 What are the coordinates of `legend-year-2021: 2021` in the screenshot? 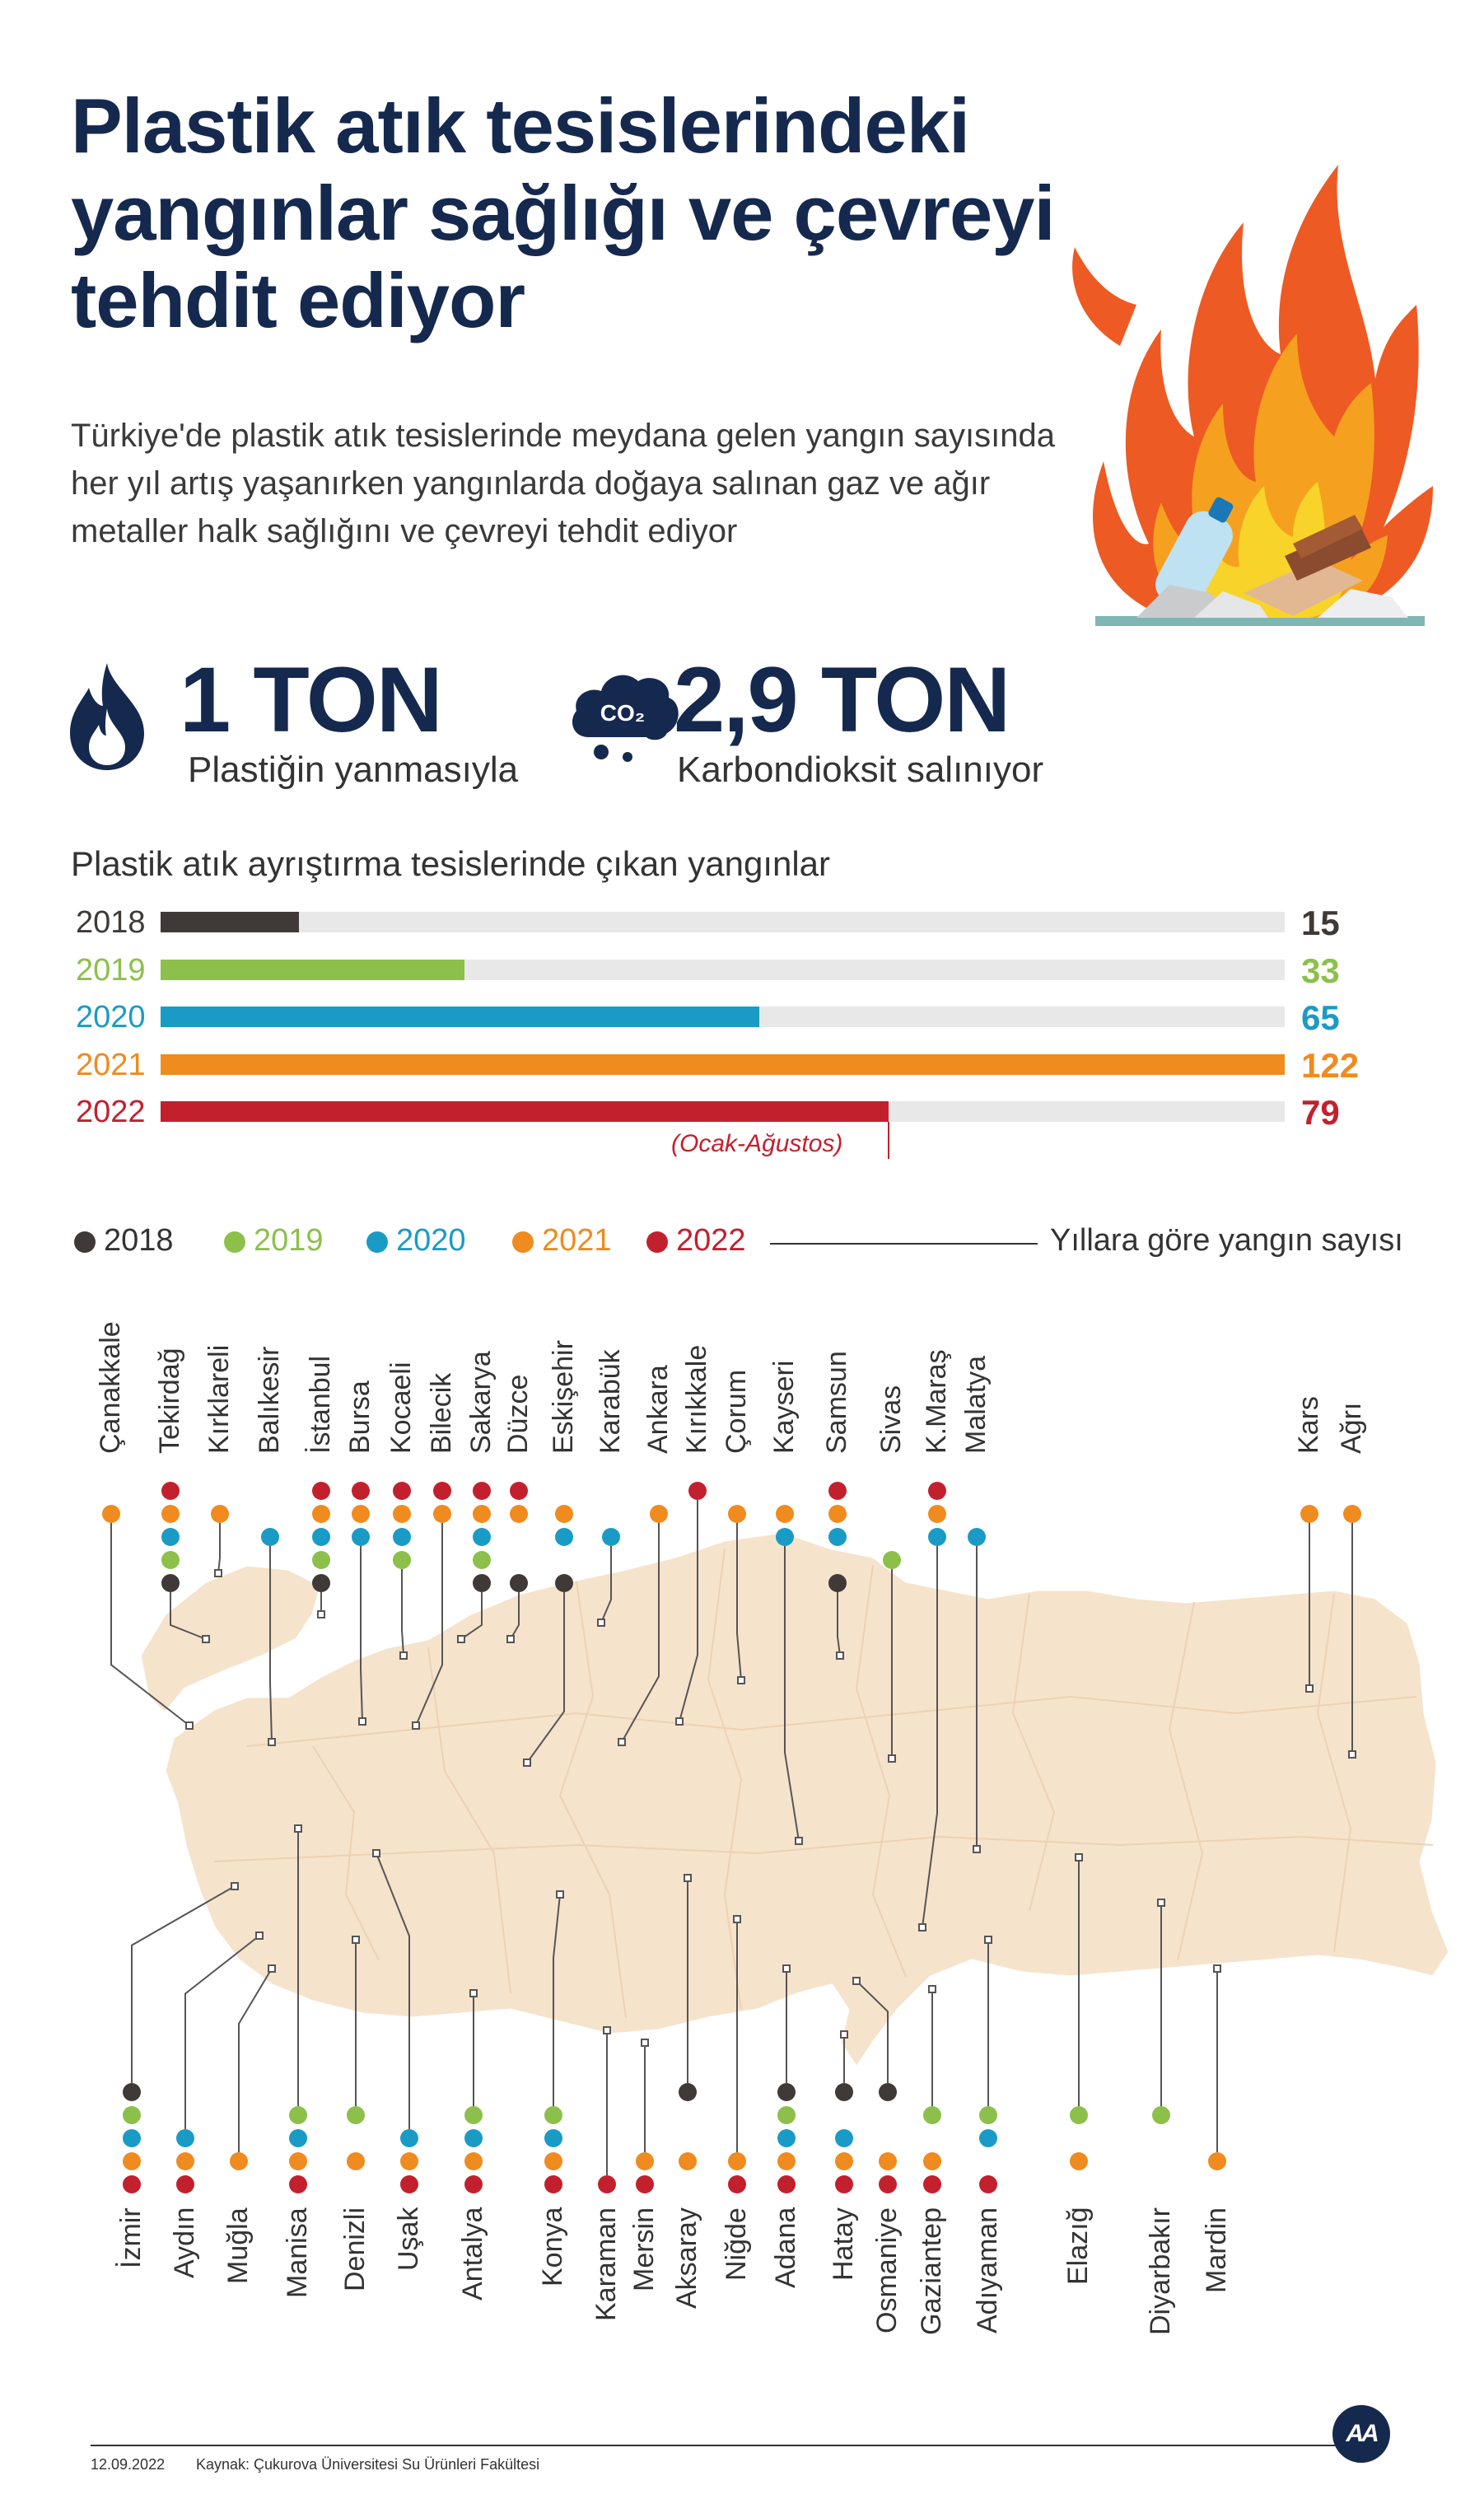 It's located at (577, 1240).